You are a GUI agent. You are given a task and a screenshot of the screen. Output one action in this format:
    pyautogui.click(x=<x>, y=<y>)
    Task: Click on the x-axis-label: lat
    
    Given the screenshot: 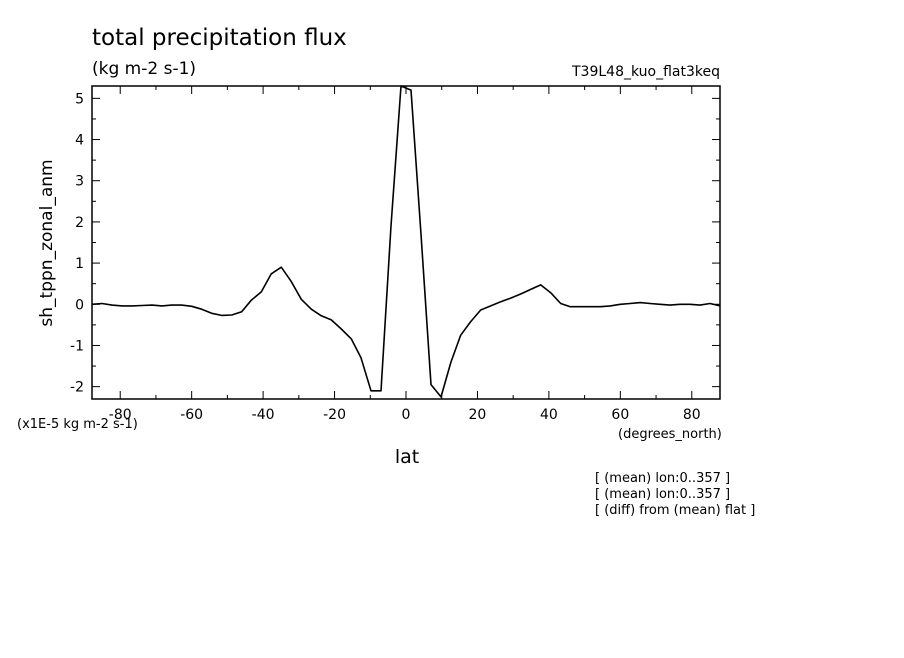 What is the action you would take?
    pyautogui.click(x=407, y=457)
    